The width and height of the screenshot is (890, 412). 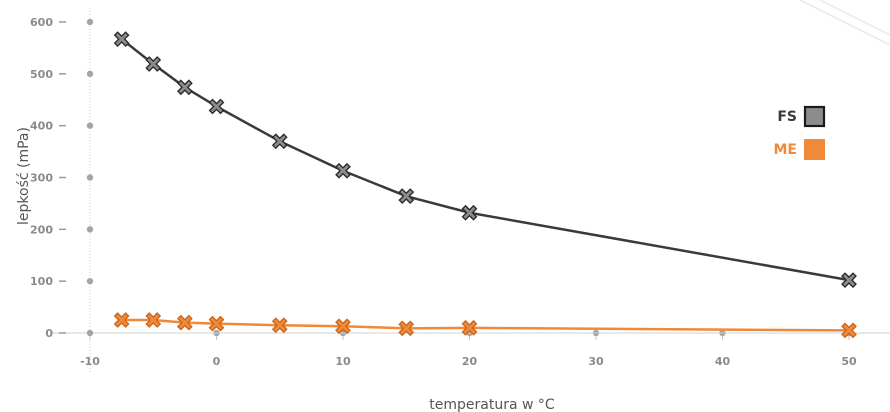 I want to click on legend-swatch-fs, so click(x=814, y=116).